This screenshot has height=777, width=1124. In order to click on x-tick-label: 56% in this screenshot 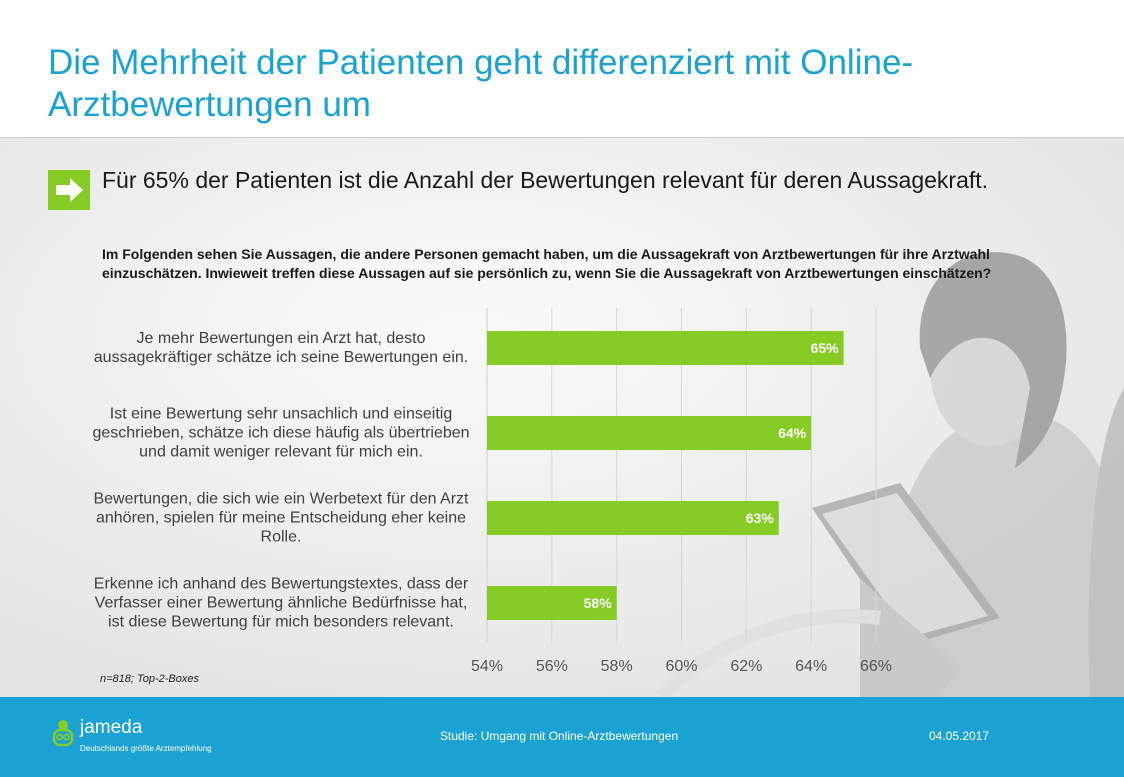, I will do `click(552, 666)`.